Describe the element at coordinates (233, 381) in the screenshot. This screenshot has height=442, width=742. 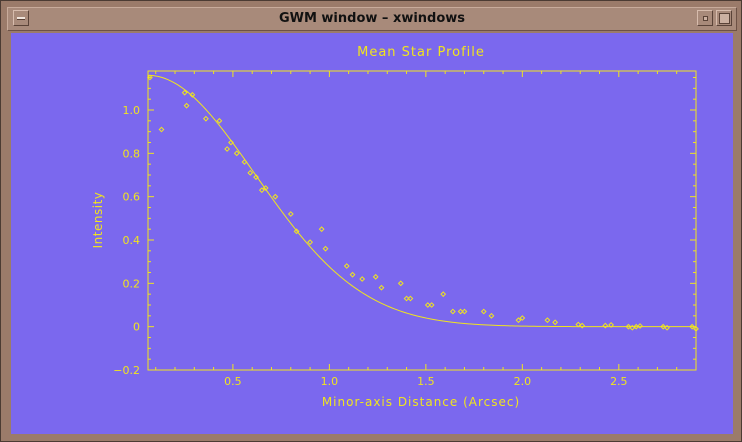
I see `x-tick-label: 0.5` at that location.